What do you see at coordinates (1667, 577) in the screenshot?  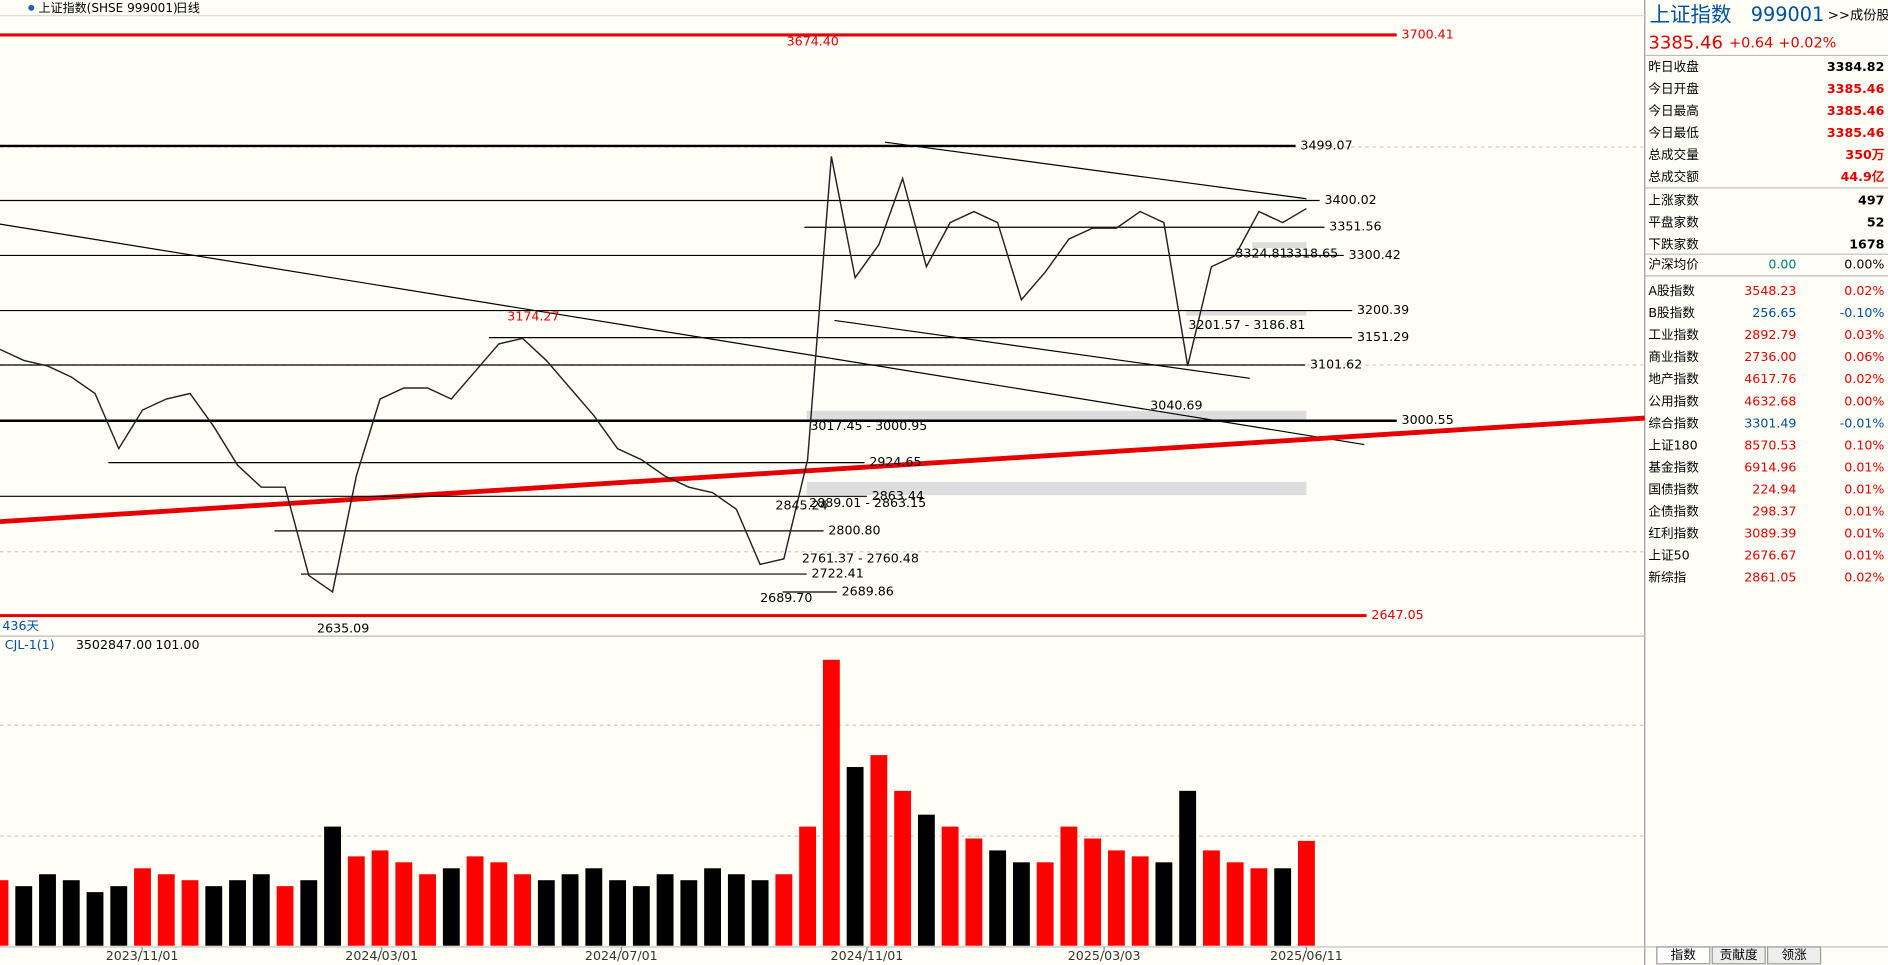 I see `index-name: 新综指` at bounding box center [1667, 577].